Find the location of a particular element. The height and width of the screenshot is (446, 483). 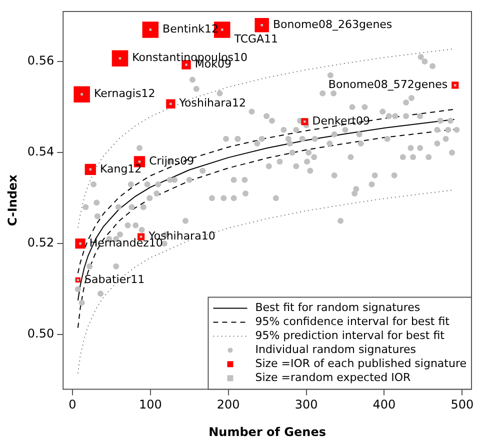

annotation: Yoshihara12 is located at coordinates (212, 103).